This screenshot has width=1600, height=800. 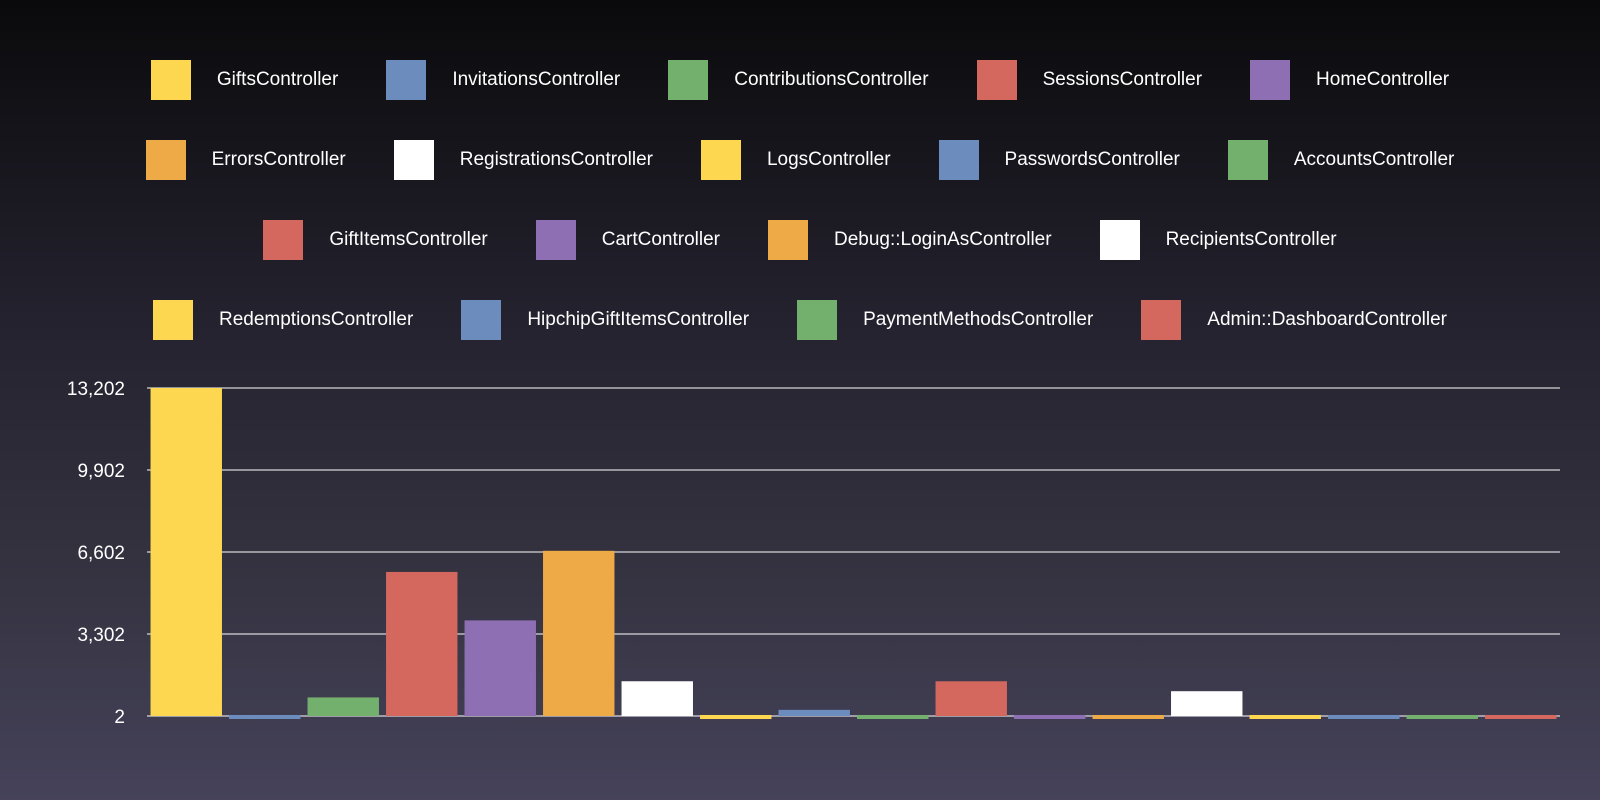 I want to click on legend-label: PasswordsController, so click(x=1092, y=159).